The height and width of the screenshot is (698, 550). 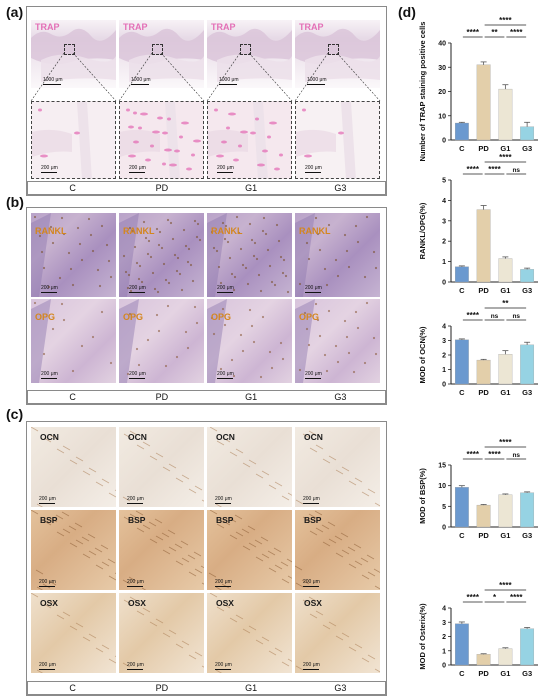 I want to click on group-label-g1: G1, so click(x=251, y=397).